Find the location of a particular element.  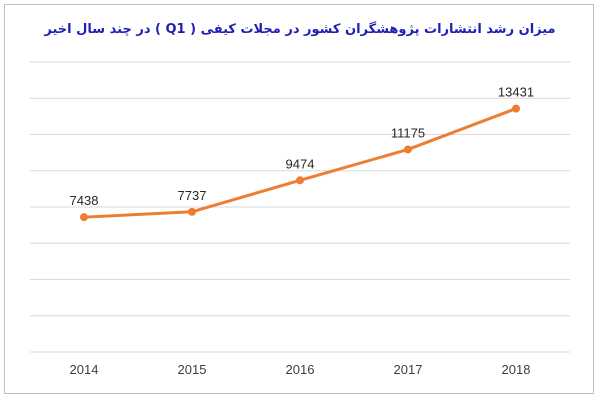

x-tick-label: 2016 is located at coordinates (300, 369).